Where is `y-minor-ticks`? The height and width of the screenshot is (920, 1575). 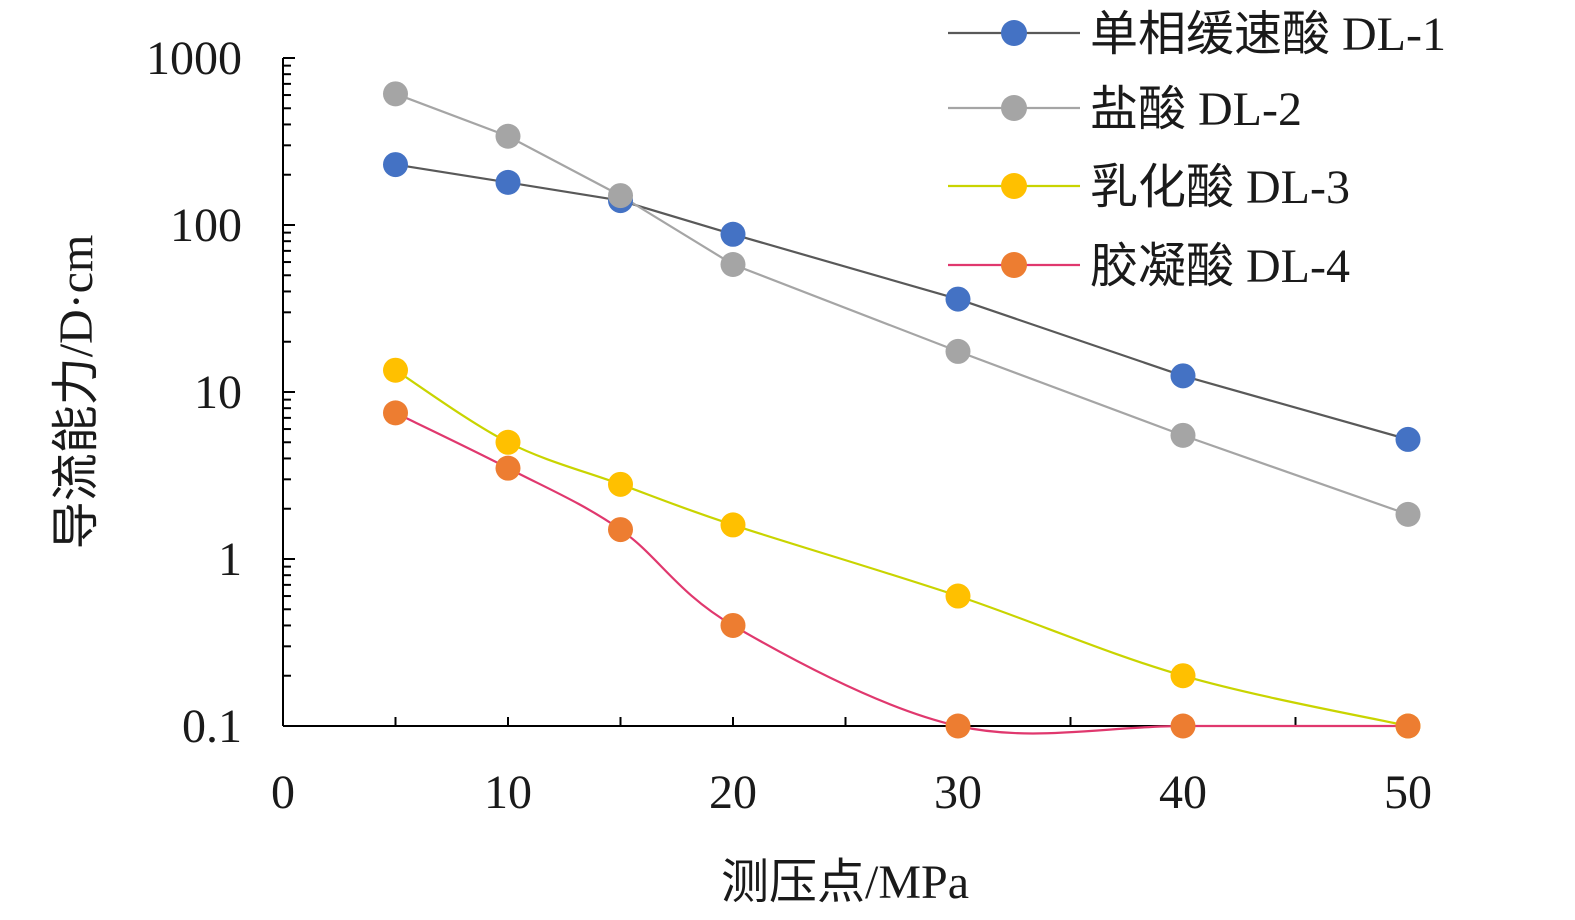
y-minor-ticks is located at coordinates (289, 392).